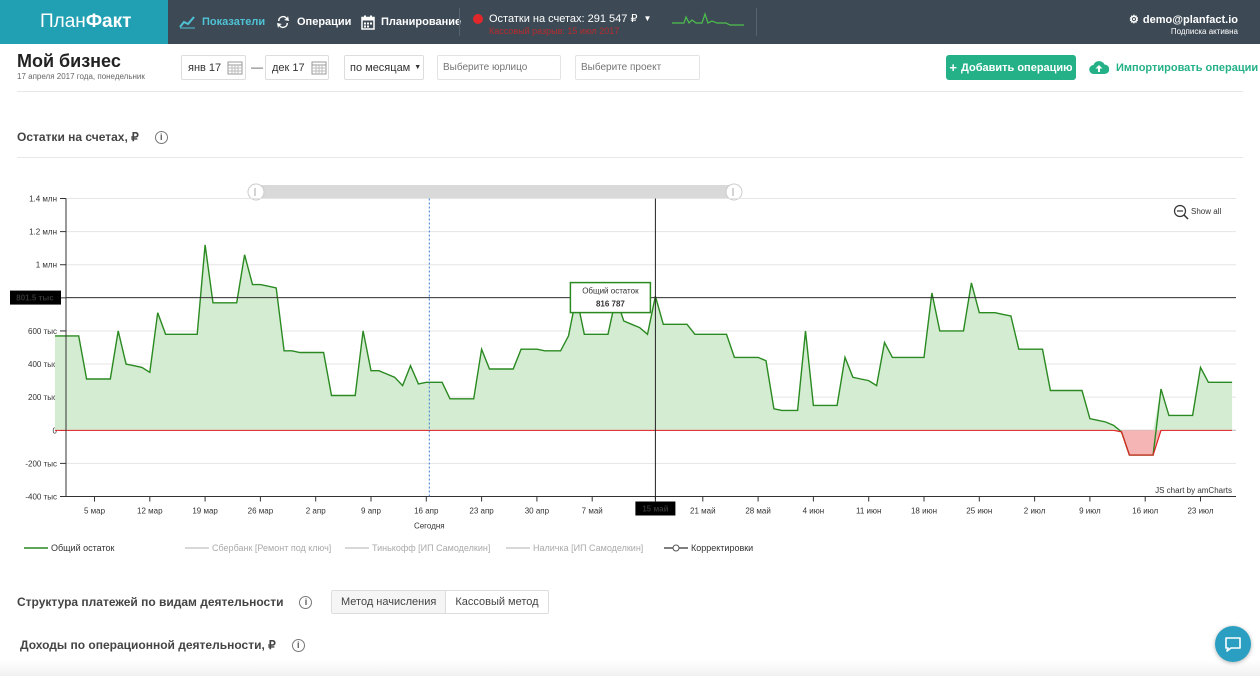  Describe the element at coordinates (1186, 217) in the screenshot. I see `zoom-out-icon-handle` at that location.